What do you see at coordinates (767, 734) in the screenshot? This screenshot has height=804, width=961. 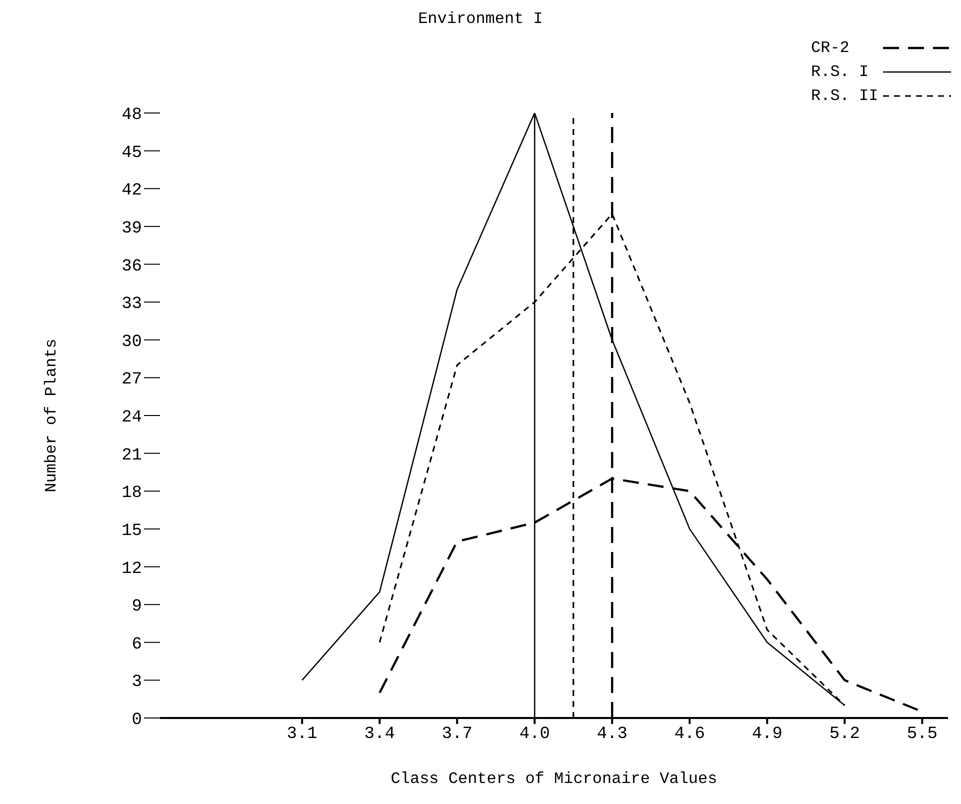 I see `x-tick-label: 4.9` at bounding box center [767, 734].